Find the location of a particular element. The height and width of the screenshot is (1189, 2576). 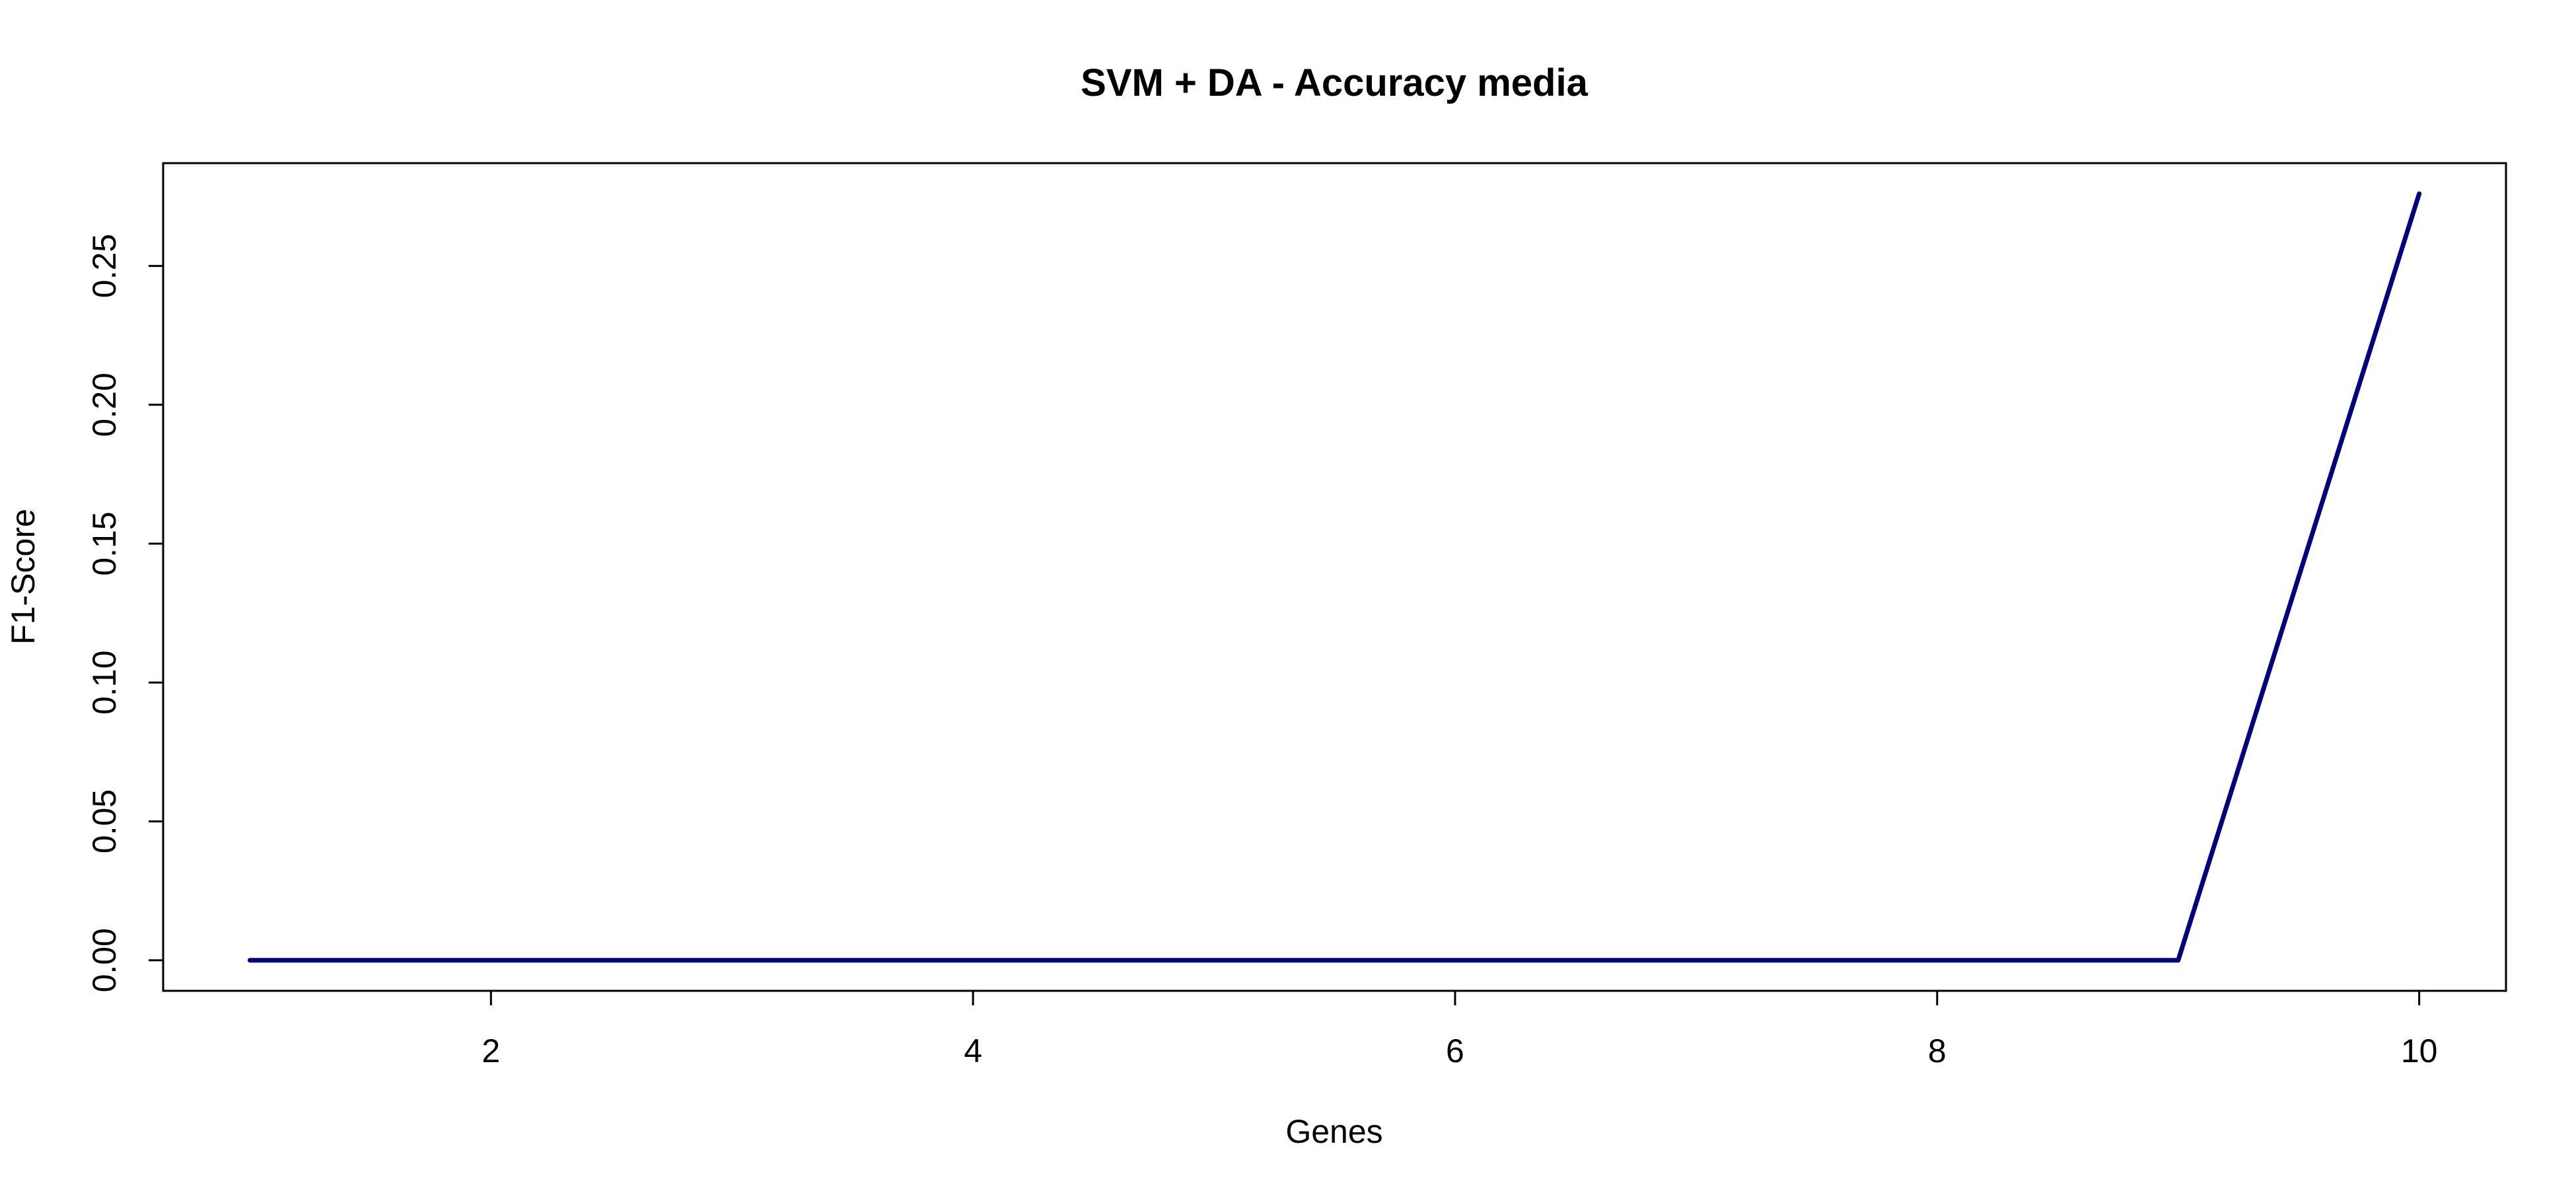

chart-title: SVM + DA - Accuracy media is located at coordinates (1335, 82).